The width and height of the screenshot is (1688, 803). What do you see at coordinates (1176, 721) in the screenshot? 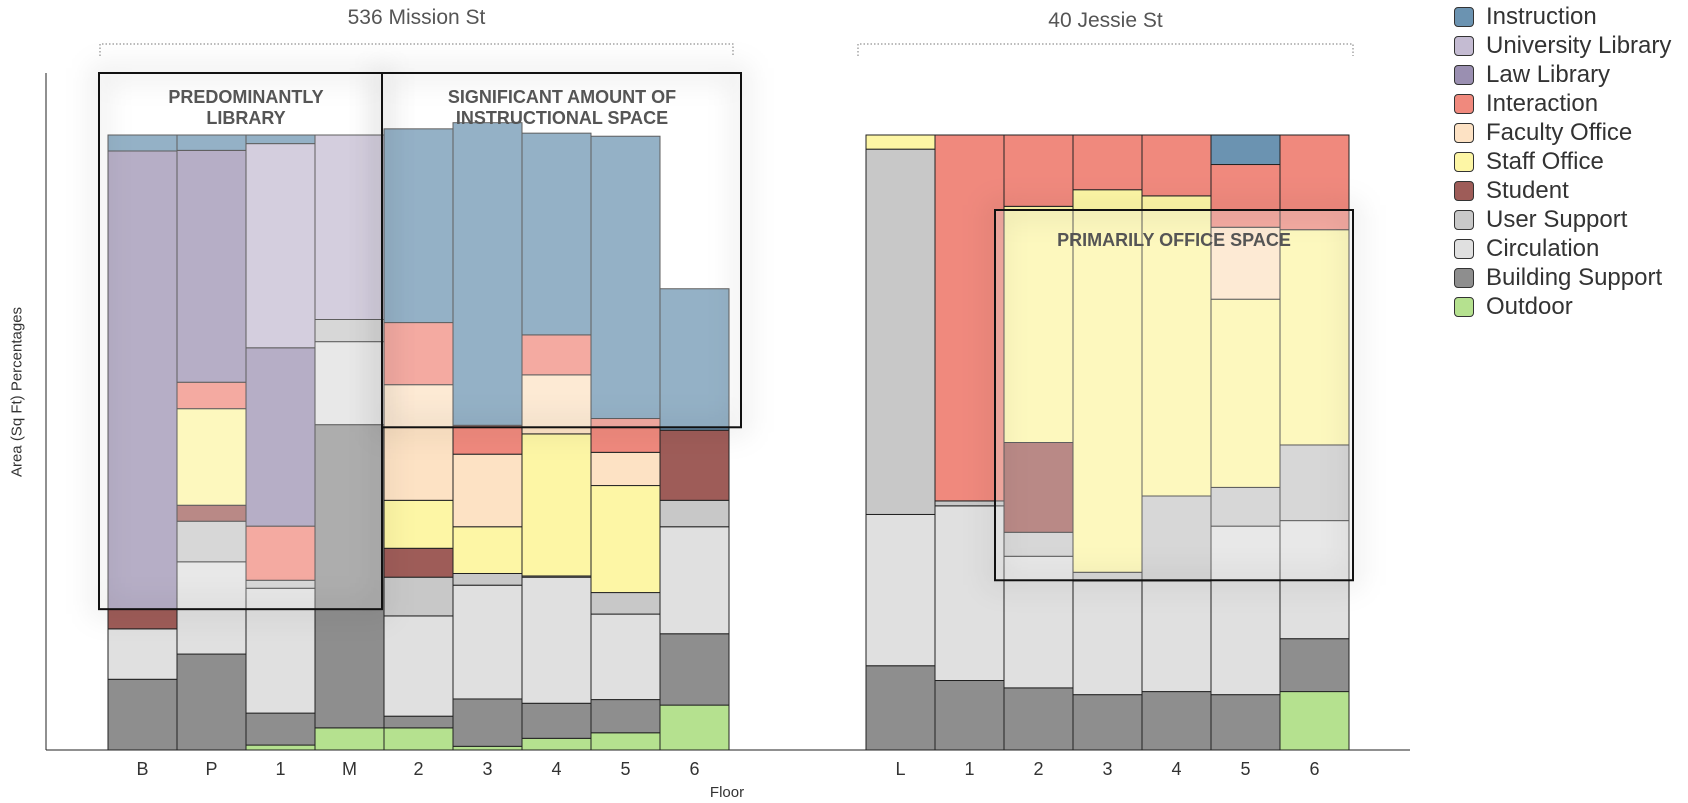
I see `bar-segment-40-jessie-st-floor-4-building-support` at bounding box center [1176, 721].